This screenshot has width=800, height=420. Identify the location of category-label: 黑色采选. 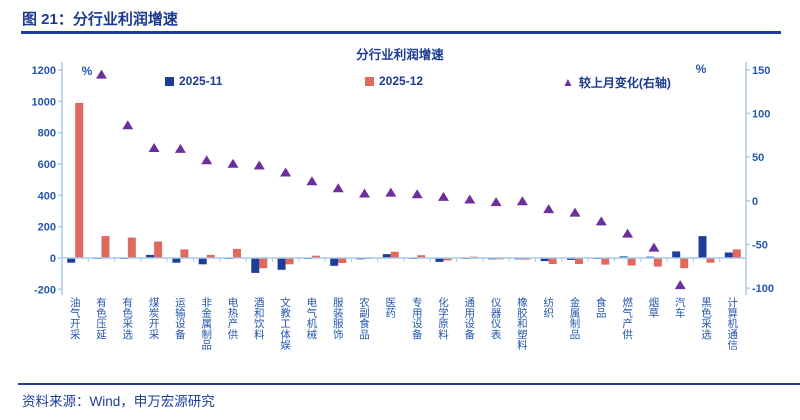
(706, 319).